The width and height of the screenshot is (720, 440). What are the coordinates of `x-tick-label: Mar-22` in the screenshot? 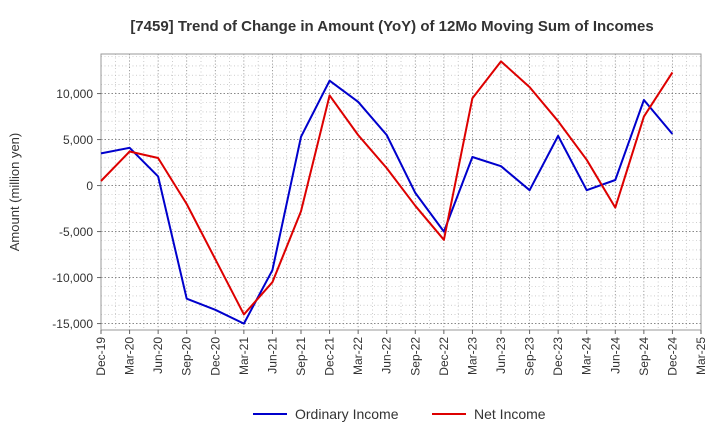 It's located at (358, 356).